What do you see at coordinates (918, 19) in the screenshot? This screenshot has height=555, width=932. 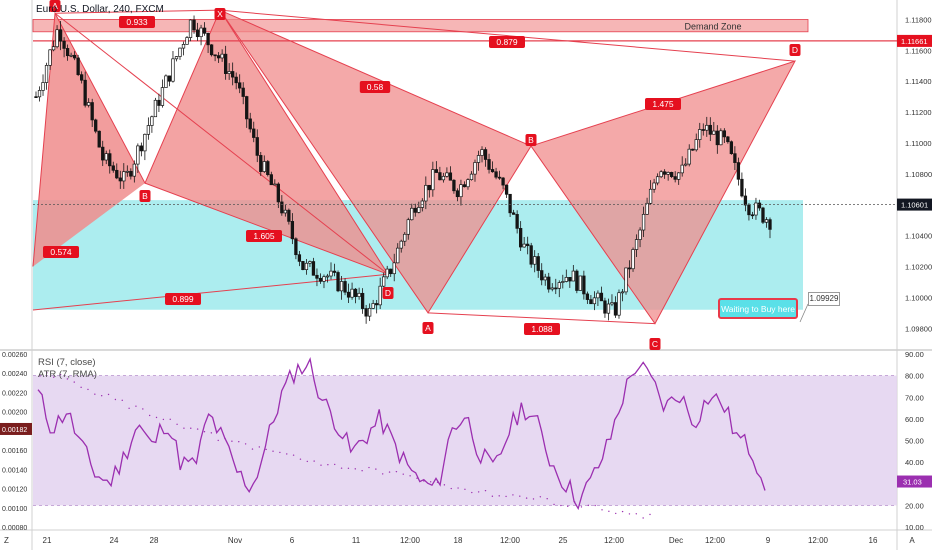 I see `price-tick: 1.11800` at bounding box center [918, 19].